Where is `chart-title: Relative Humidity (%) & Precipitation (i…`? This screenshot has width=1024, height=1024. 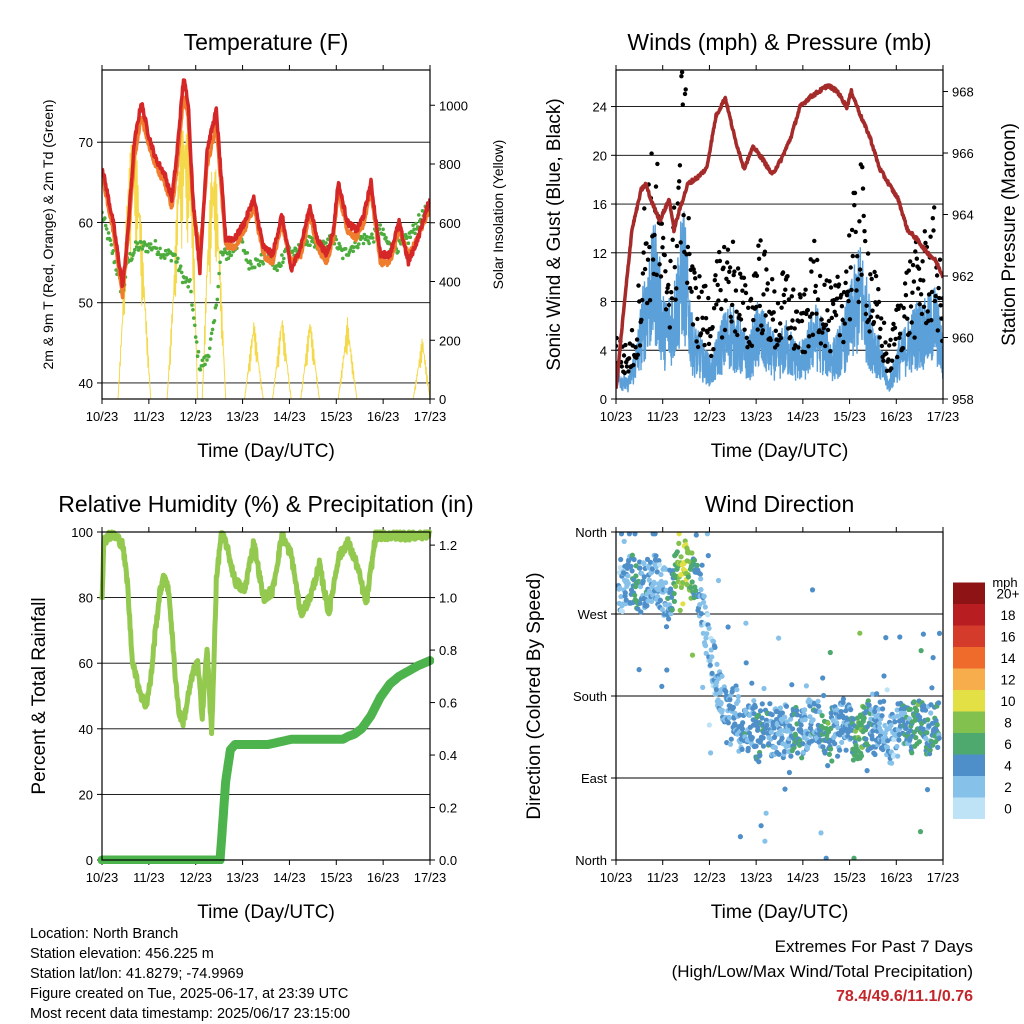
chart-title: Relative Humidity (%) & Precipitation (i… is located at coordinates (265, 504).